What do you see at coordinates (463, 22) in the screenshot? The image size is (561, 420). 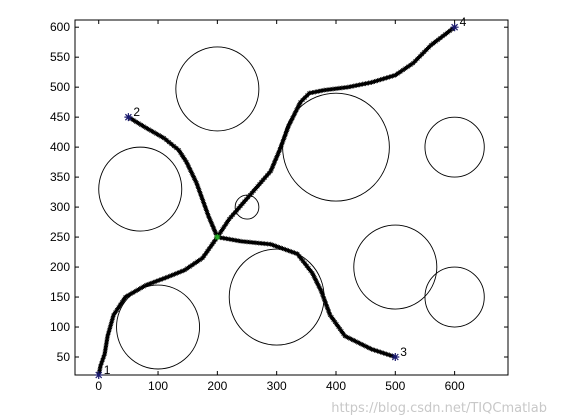 I see `endpoint-label-4: 4` at bounding box center [463, 22].